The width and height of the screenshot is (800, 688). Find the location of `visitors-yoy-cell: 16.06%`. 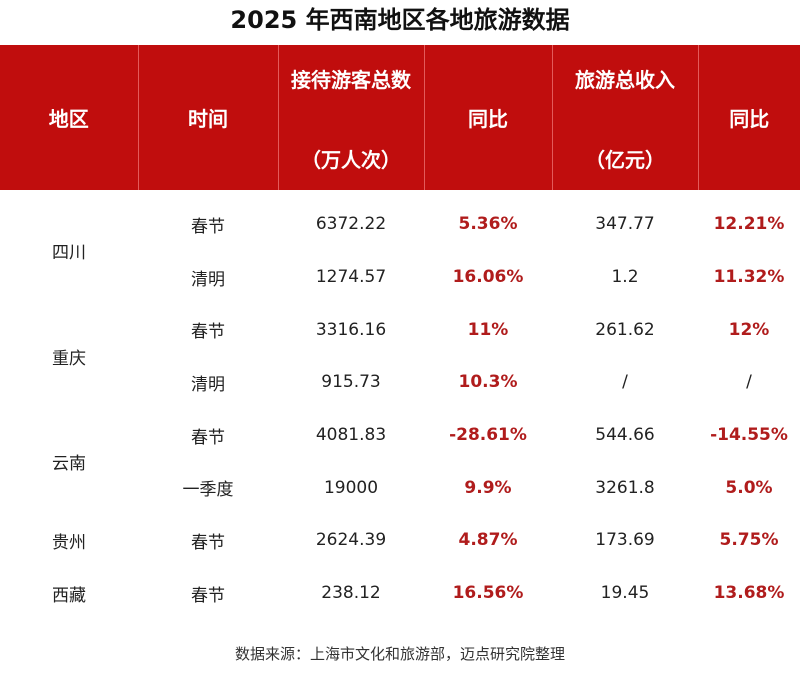

visitors-yoy-cell: 16.06% is located at coordinates (488, 277).